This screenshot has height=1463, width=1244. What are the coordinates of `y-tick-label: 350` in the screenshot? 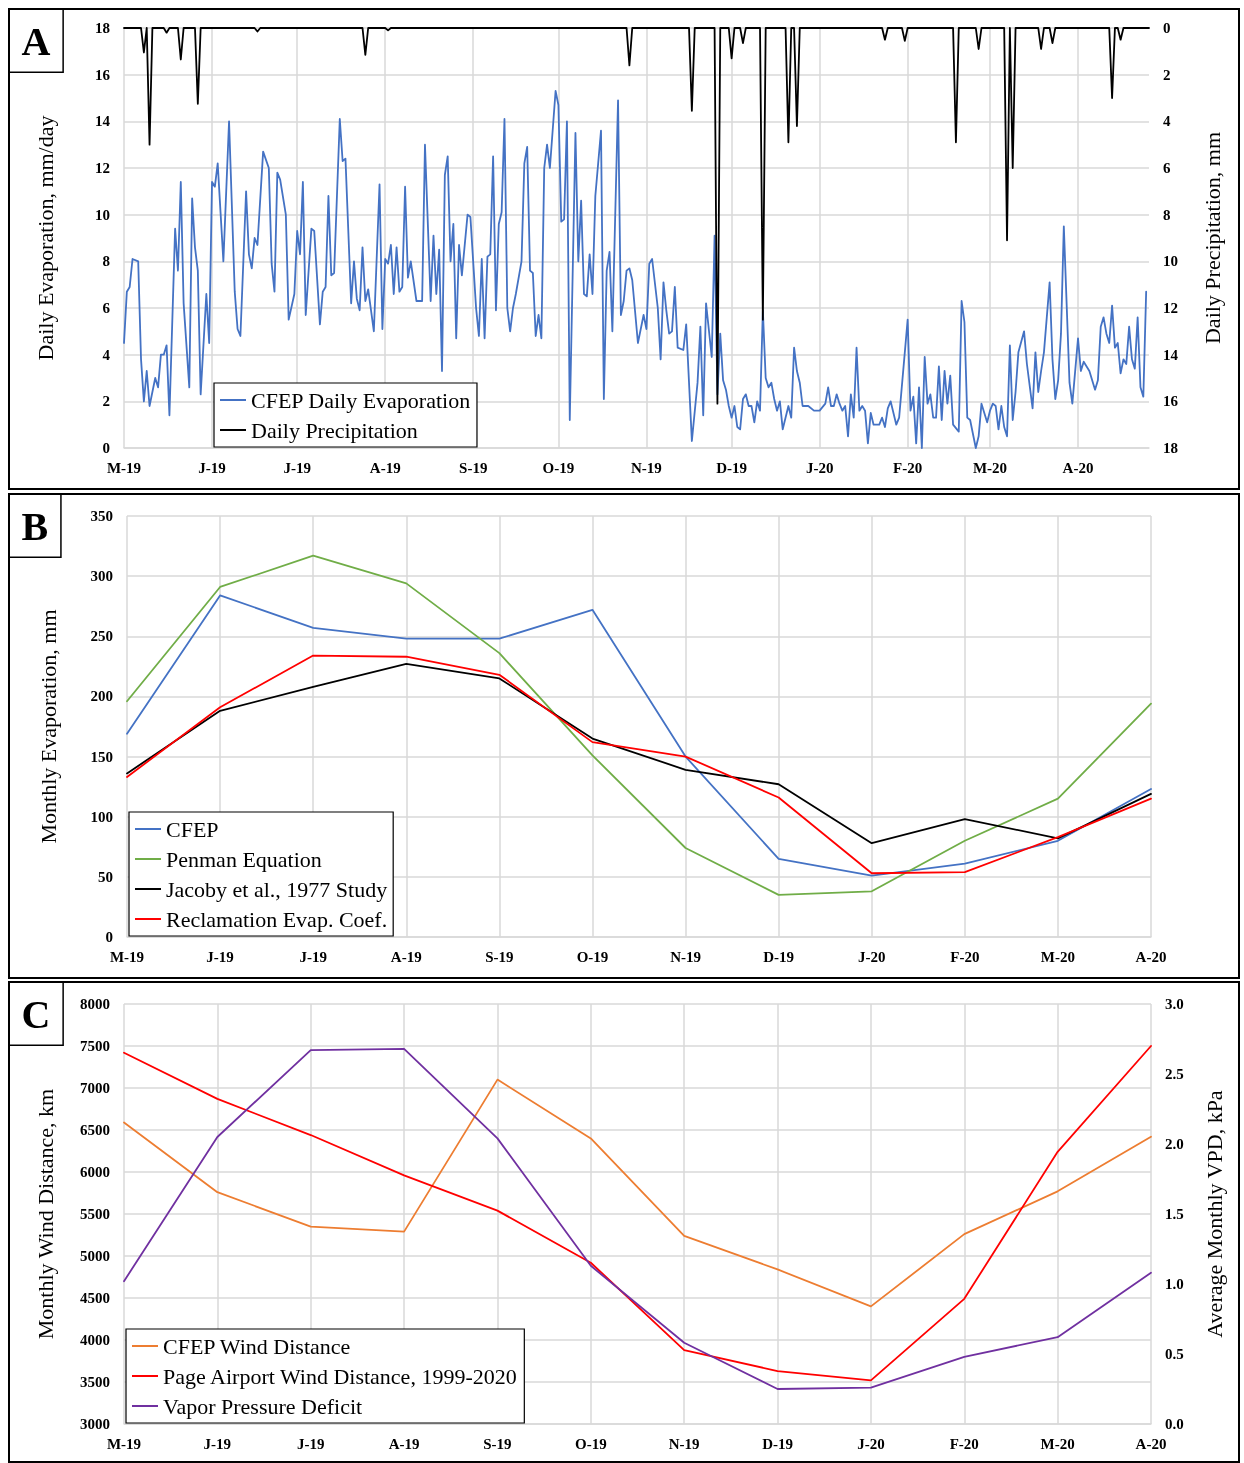 It's located at (101, 516).